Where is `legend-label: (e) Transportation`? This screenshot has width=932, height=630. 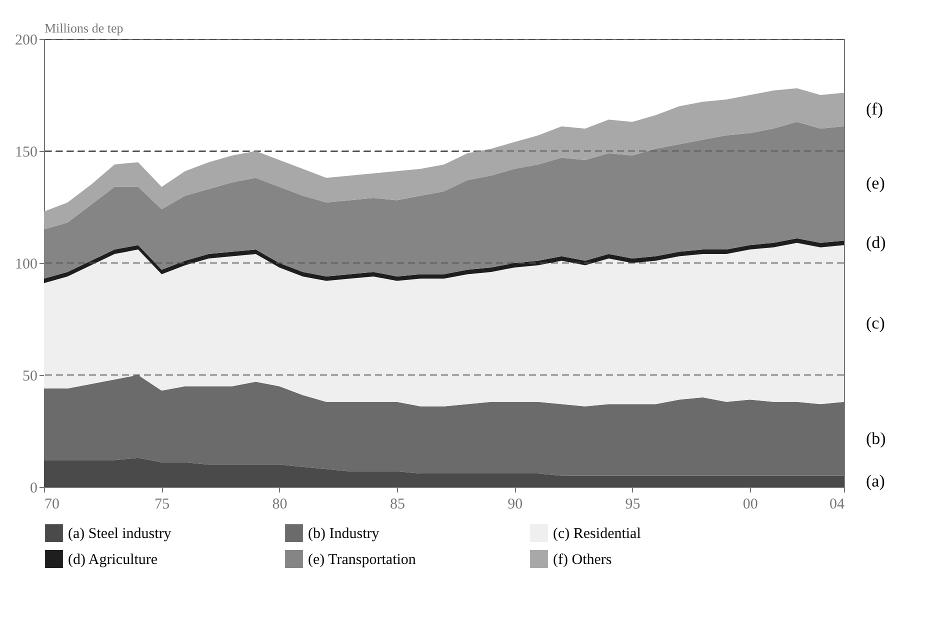
legend-label: (e) Transportation is located at coordinates (362, 560).